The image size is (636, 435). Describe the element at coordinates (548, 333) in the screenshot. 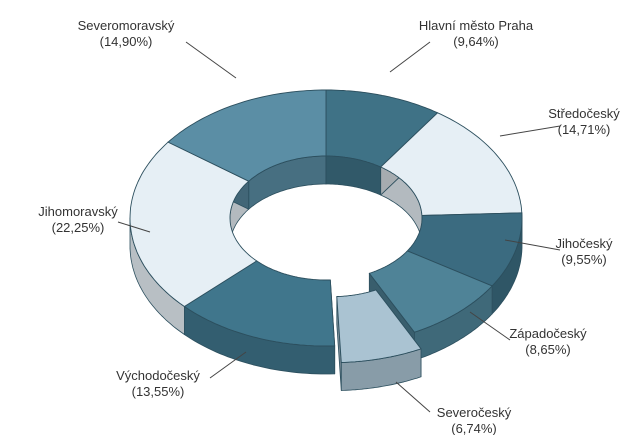

I see `slice-label-zapadocesky: Západočeský` at that location.